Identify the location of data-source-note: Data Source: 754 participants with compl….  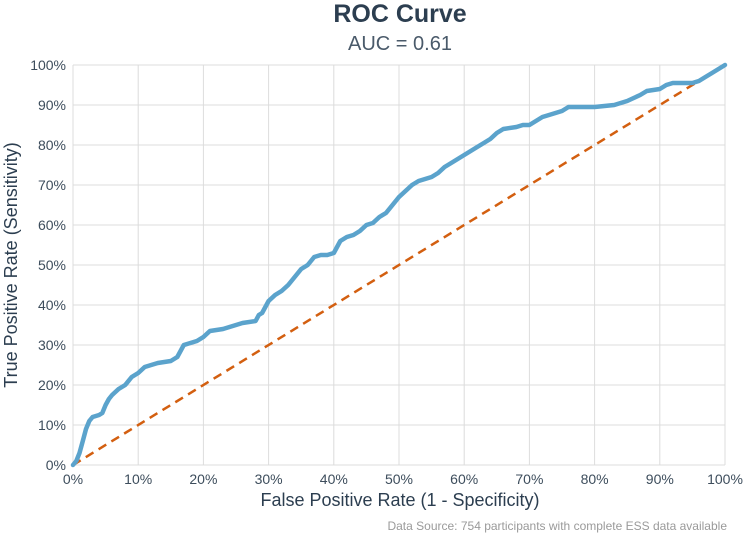
(557, 526).